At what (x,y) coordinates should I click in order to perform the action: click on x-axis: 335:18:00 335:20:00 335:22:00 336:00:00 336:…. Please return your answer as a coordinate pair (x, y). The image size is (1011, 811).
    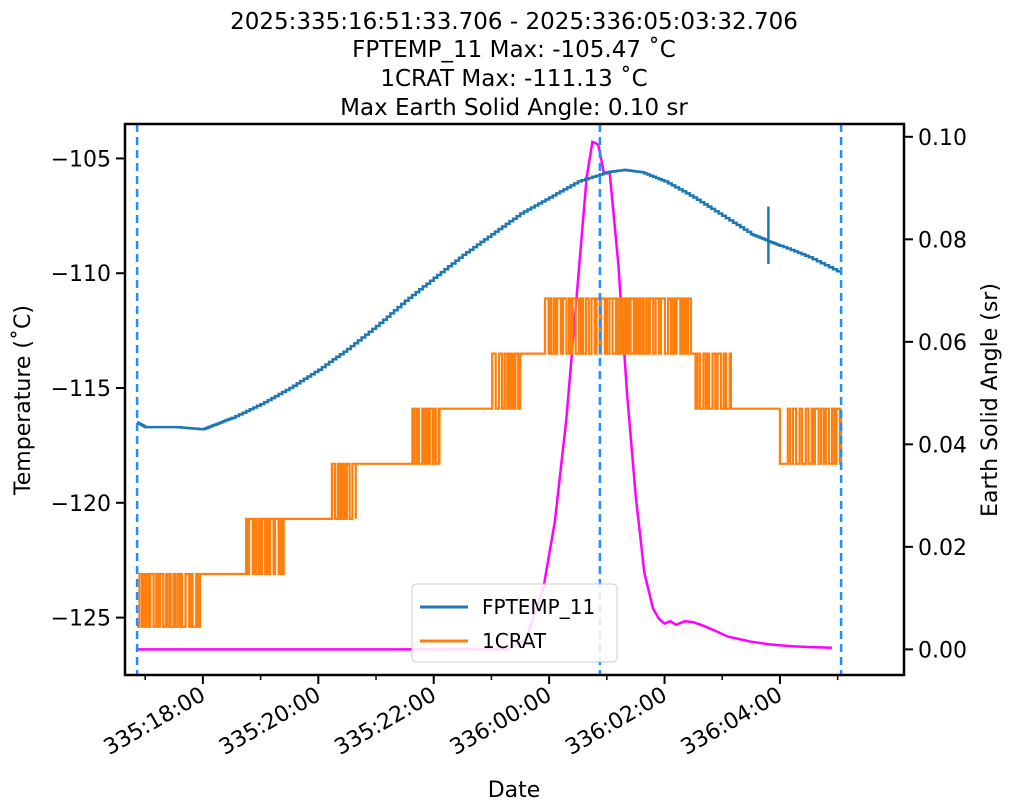
    Looking at the image, I should click on (469, 718).